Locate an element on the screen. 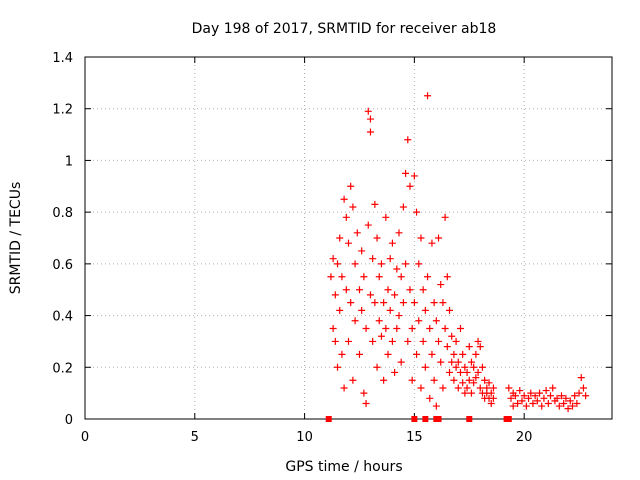 The image size is (640, 480). x-tick-label: 10 is located at coordinates (304, 437).